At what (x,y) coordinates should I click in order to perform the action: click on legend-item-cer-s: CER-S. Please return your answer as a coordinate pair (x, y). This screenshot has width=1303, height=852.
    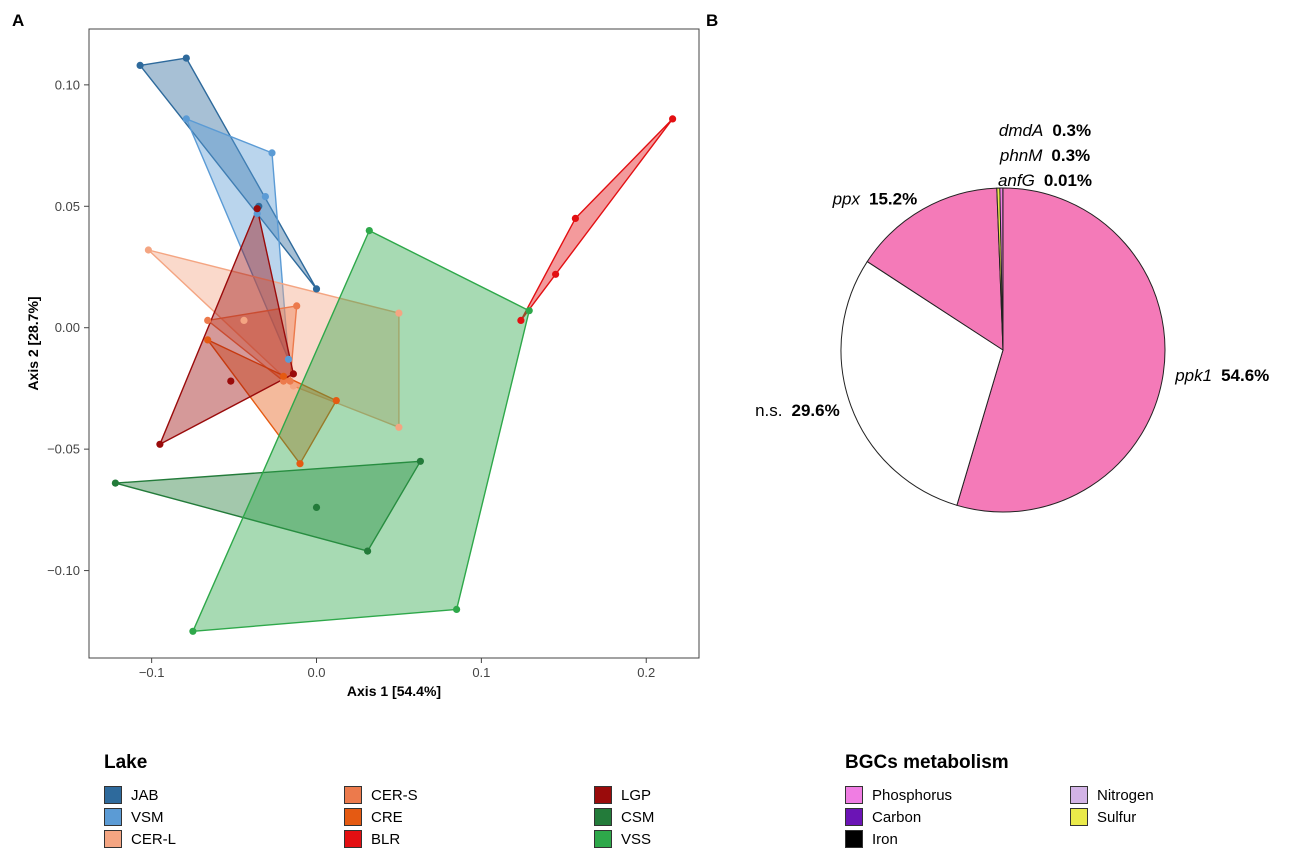
    Looking at the image, I should click on (469, 795).